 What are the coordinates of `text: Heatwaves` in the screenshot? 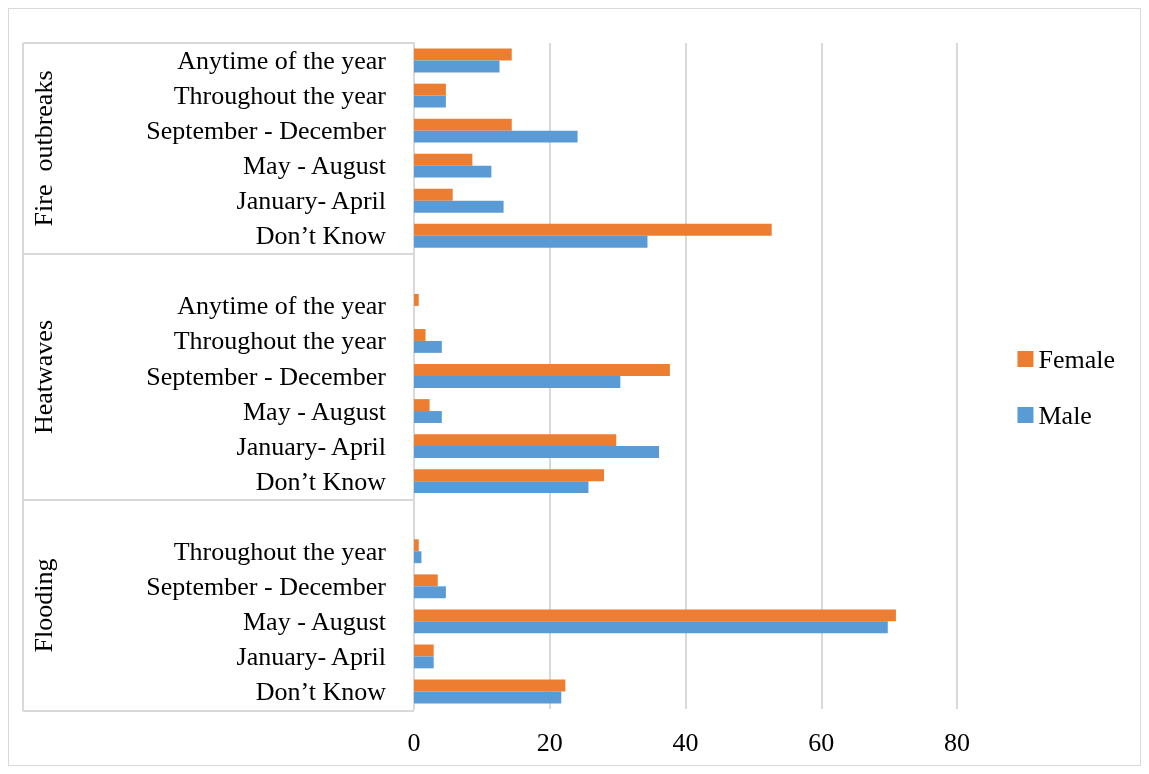 It's located at (43, 377).